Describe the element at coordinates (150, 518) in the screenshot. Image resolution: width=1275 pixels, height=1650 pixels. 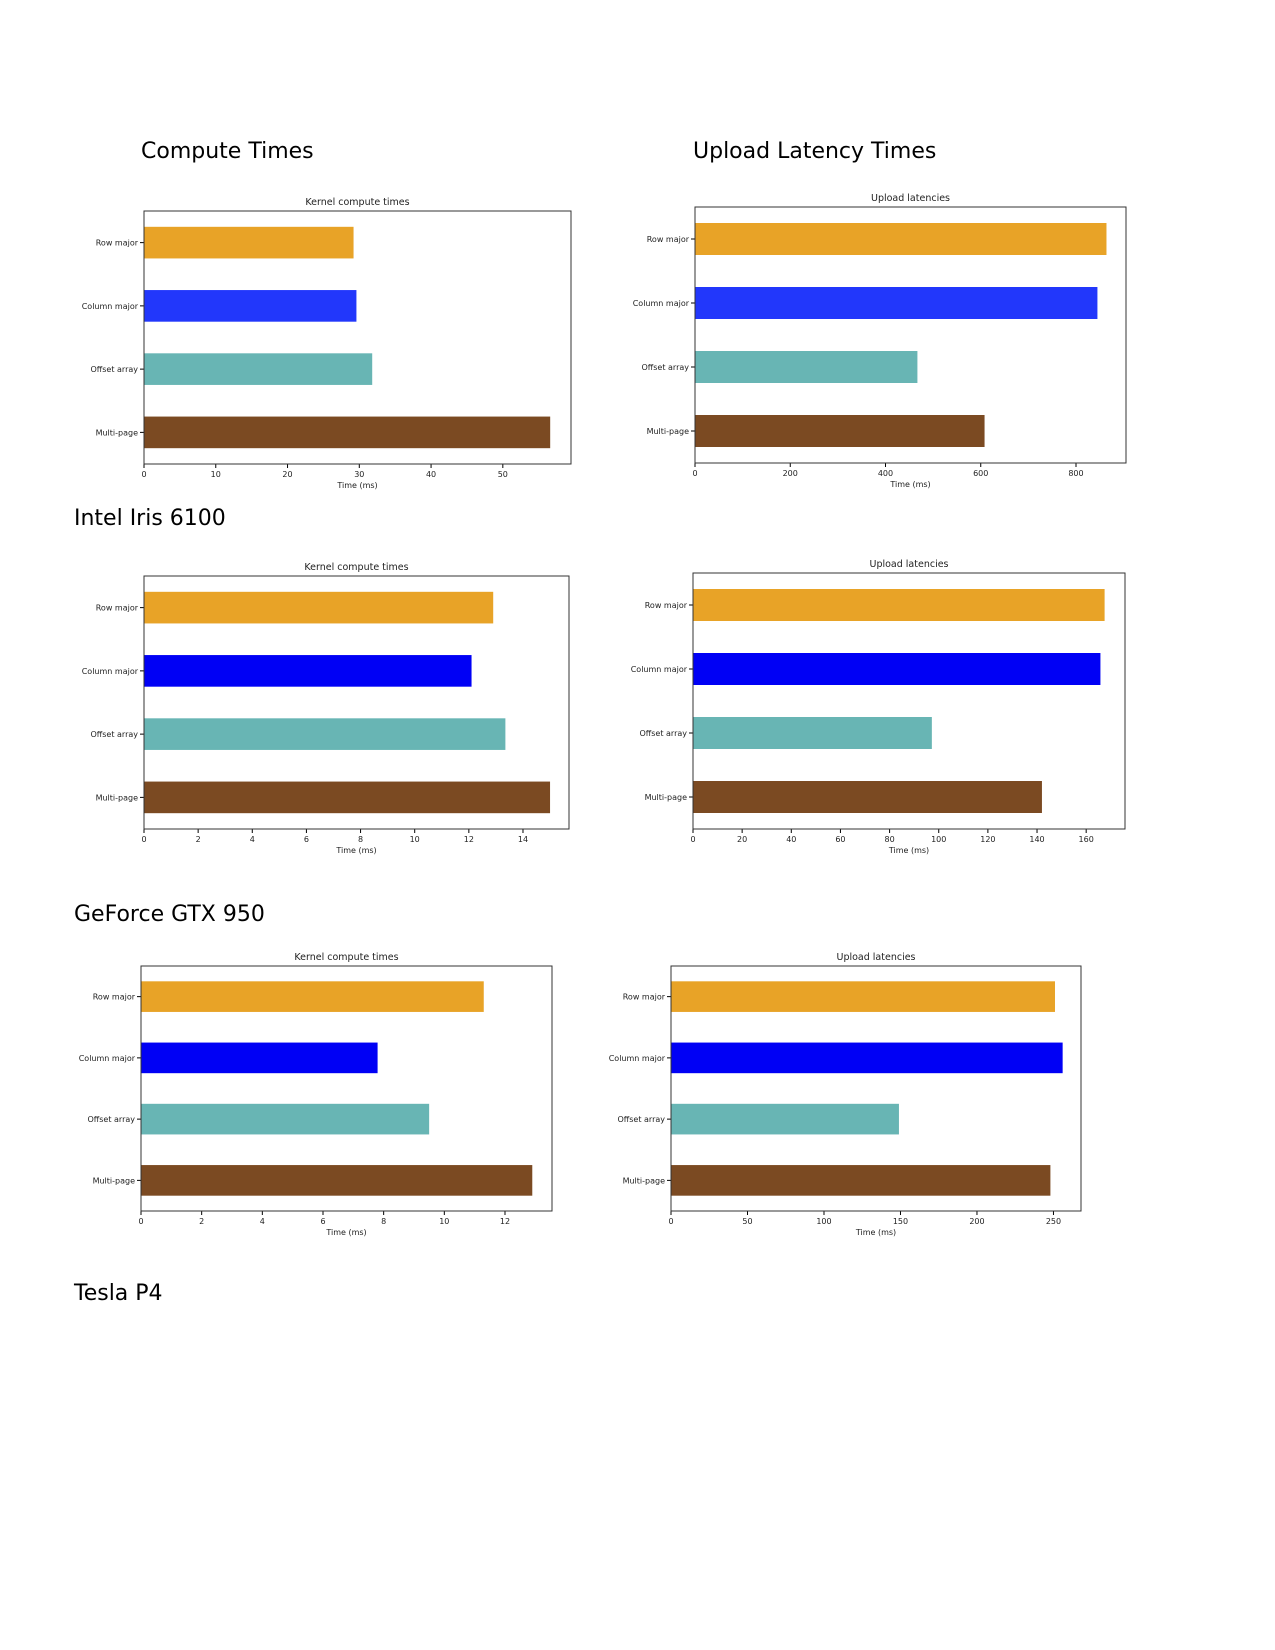
I see `device-label-intel-iris-6100: Intel Iris 6100` at that location.